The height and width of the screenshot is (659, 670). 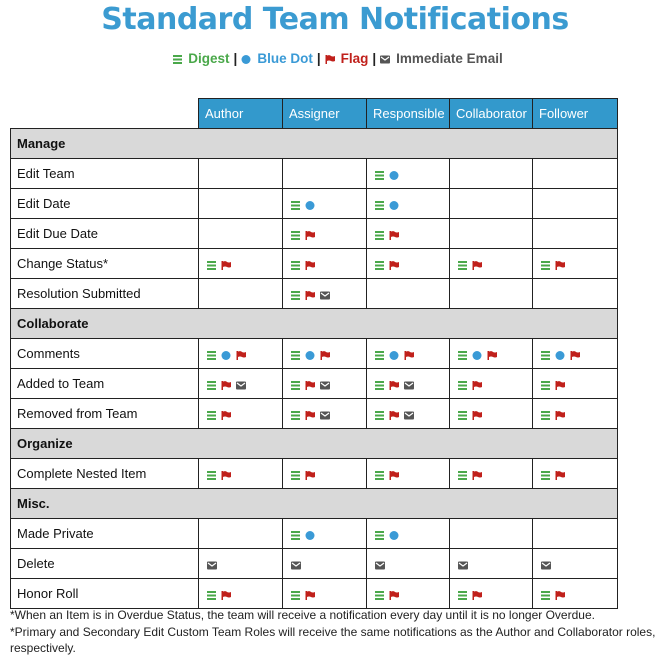 I want to click on section-header: Collaborate, so click(x=314, y=323).